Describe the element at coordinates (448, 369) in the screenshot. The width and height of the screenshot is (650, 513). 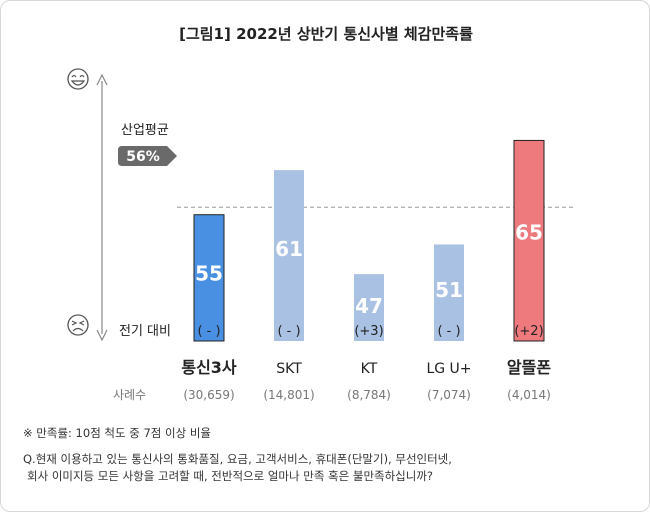
I see `category-label: LG U+` at that location.